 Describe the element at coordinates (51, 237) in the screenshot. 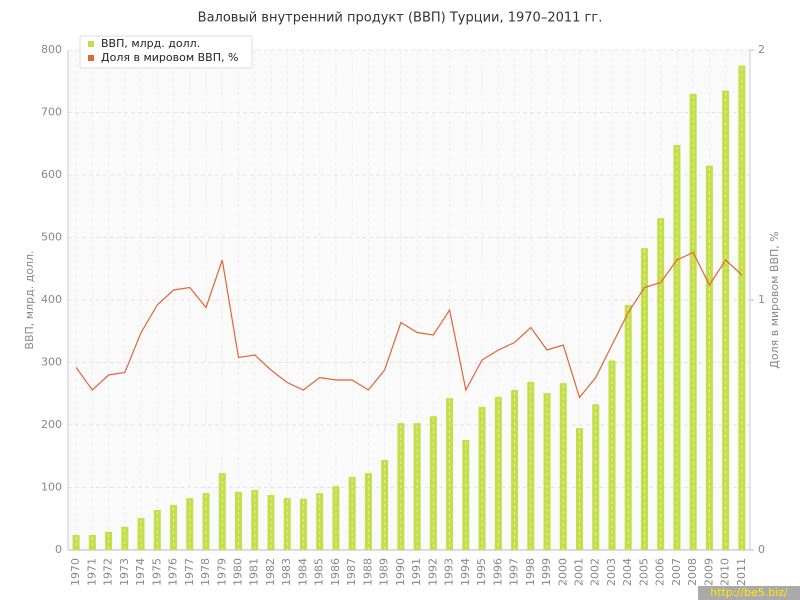

I see `y-tick-label: 500` at that location.